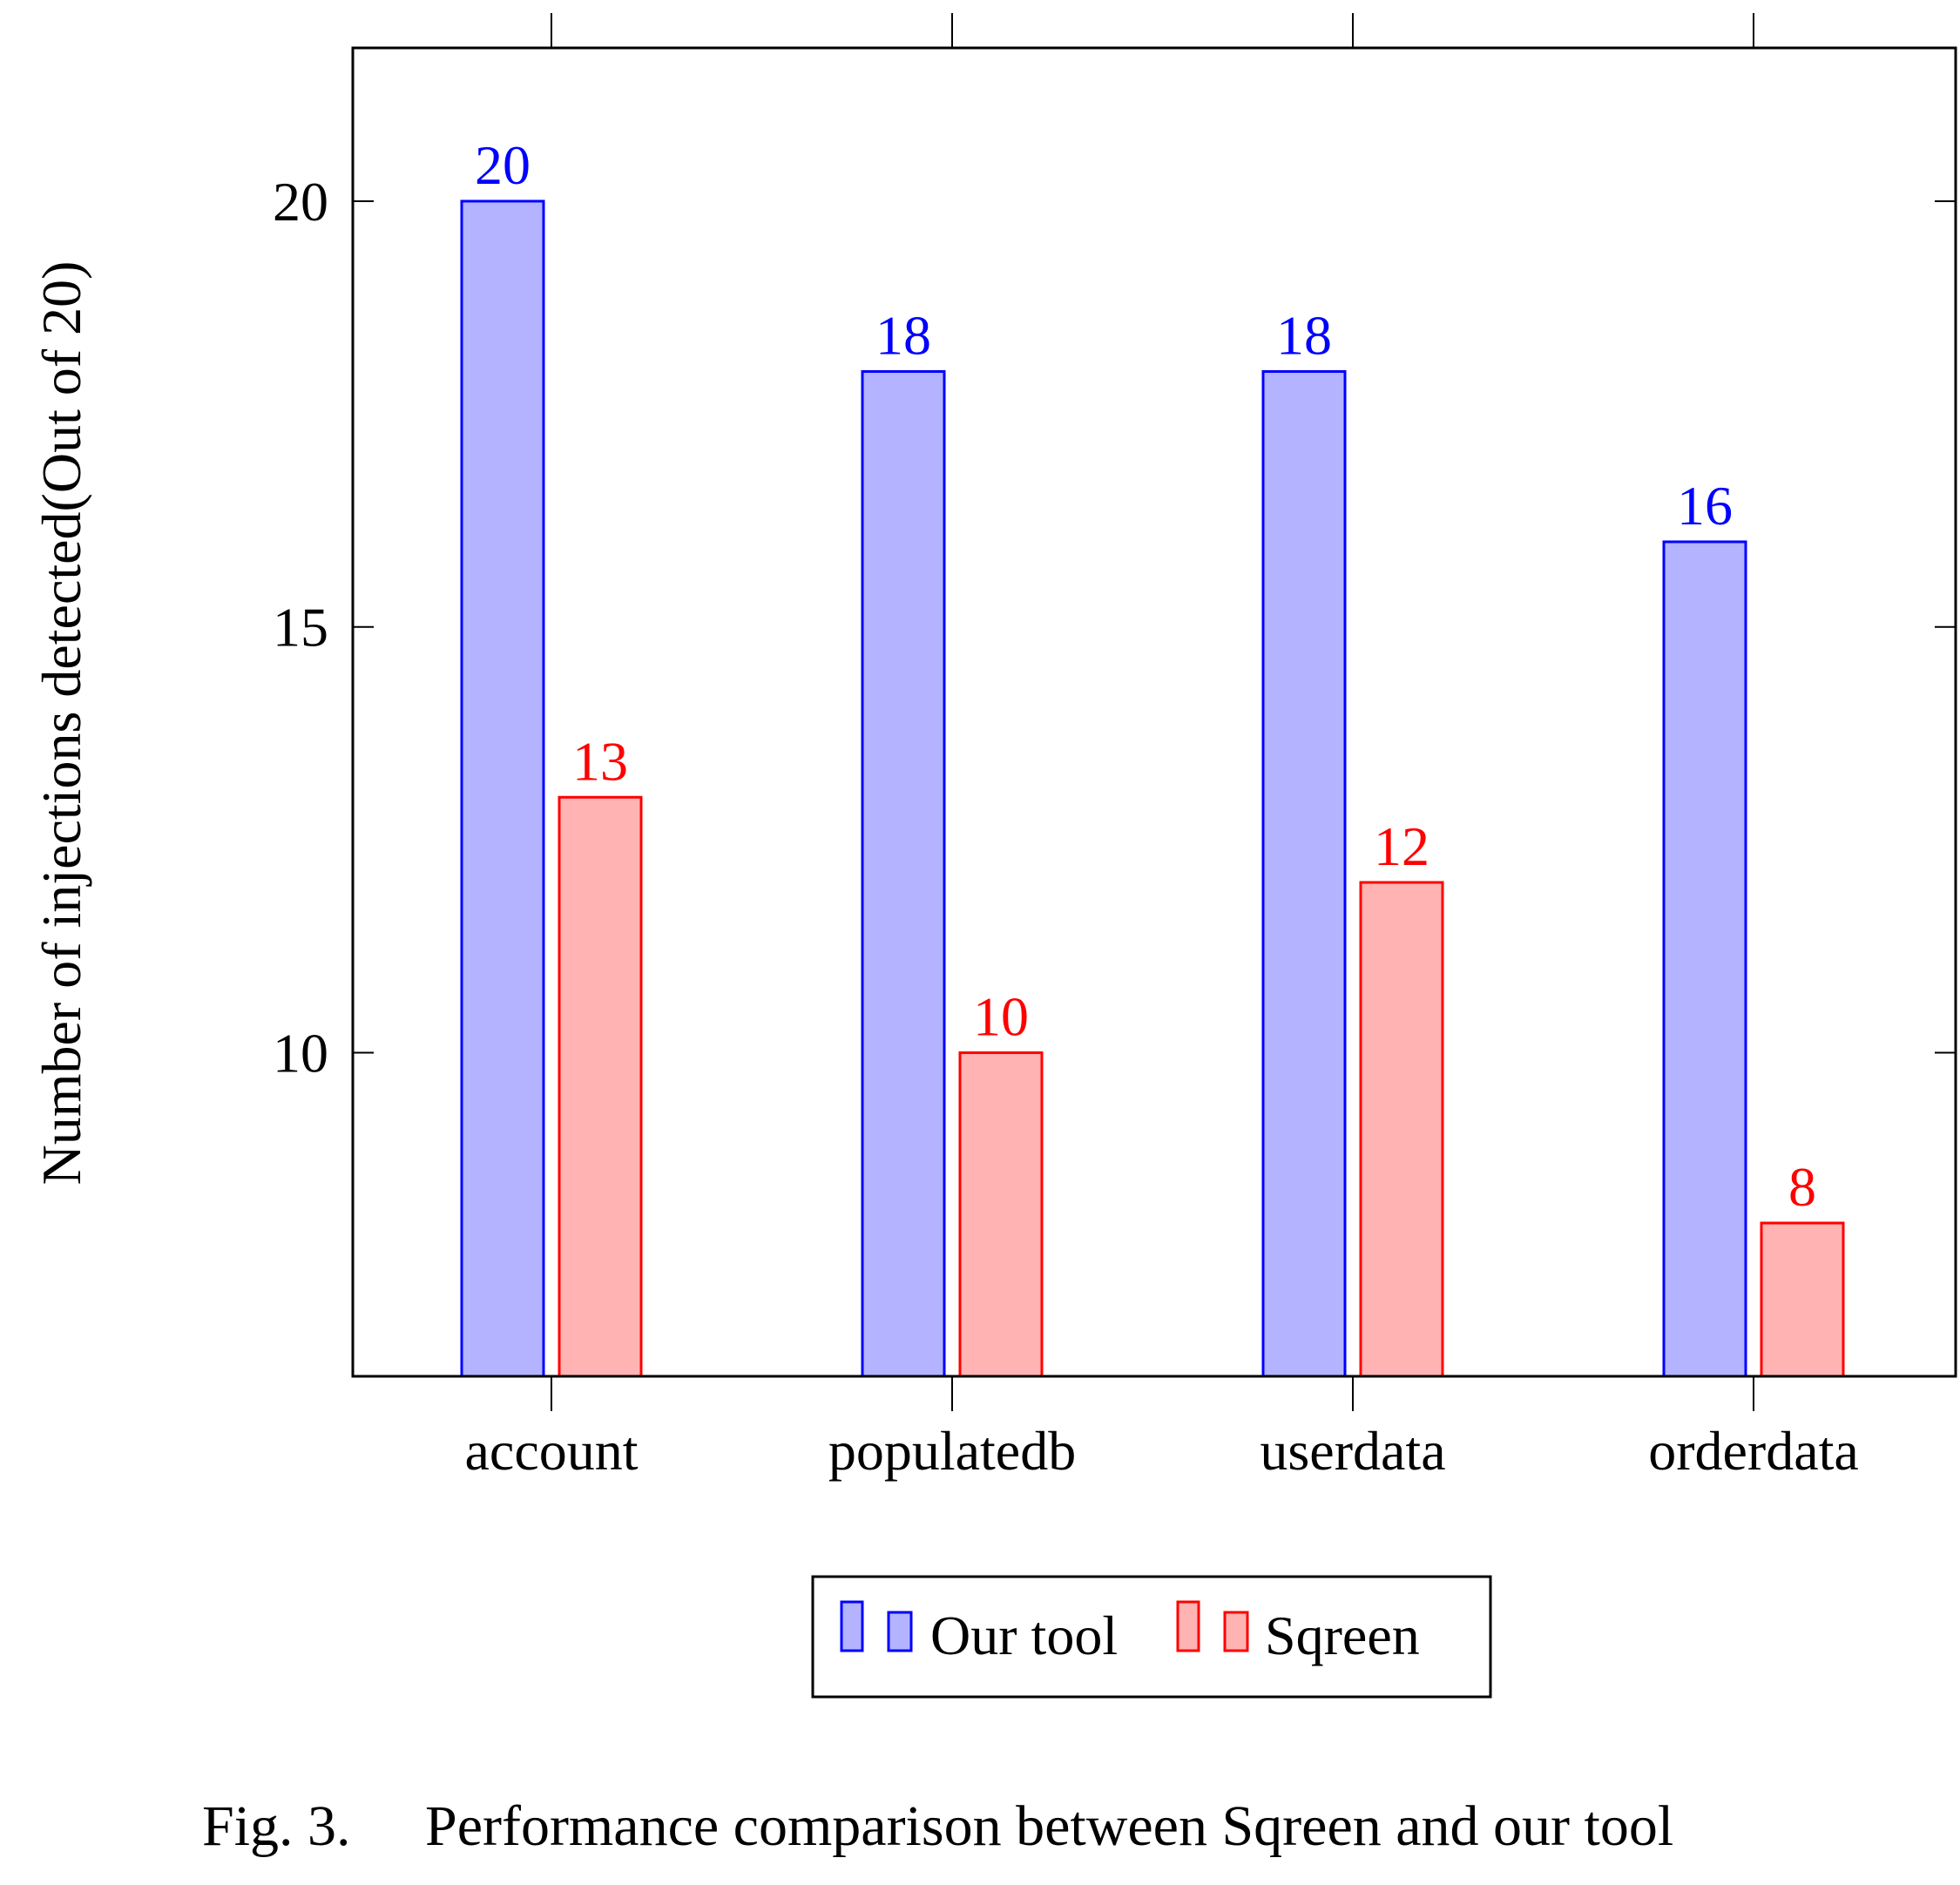  Describe the element at coordinates (276, 1826) in the screenshot. I see `caption-prefix: Fig. 3.` at that location.